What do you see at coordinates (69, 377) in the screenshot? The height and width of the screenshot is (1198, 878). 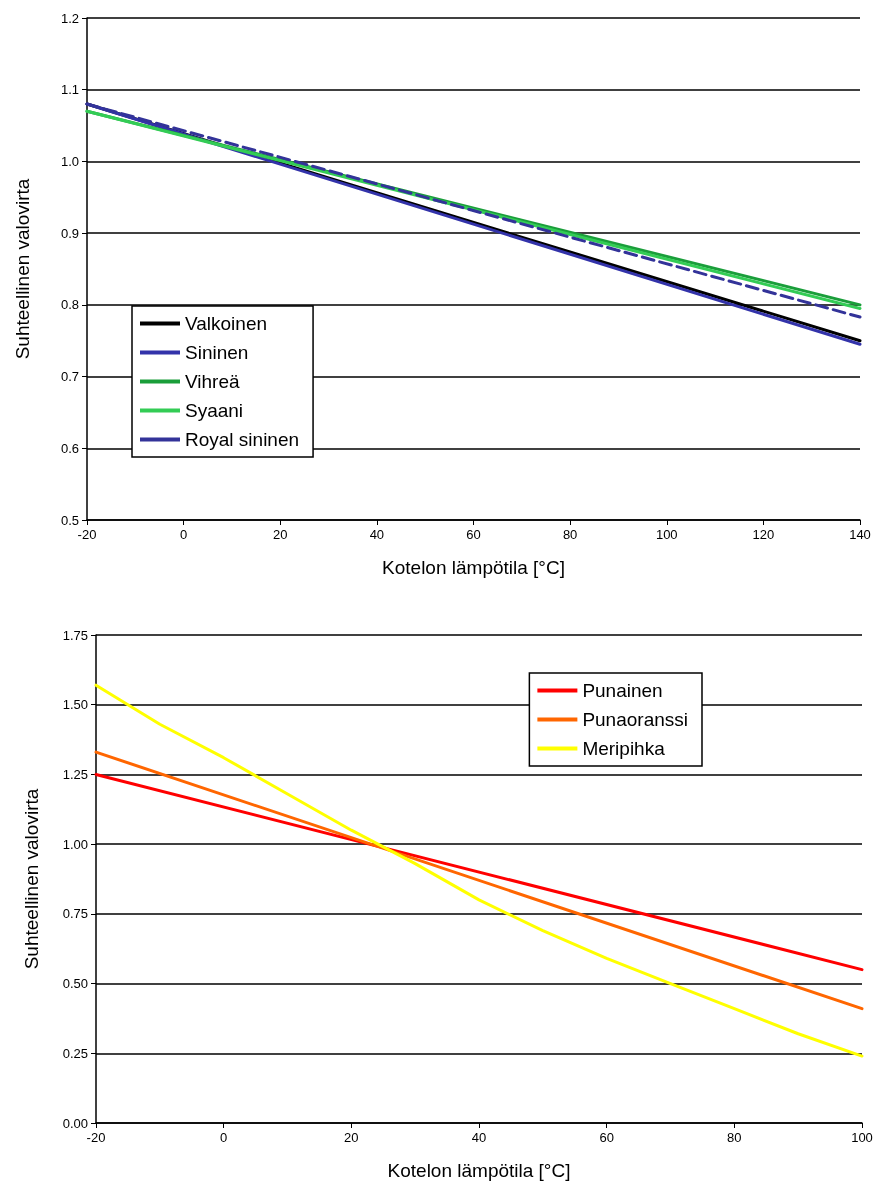 I see `y-tick-label: 0.7` at bounding box center [69, 377].